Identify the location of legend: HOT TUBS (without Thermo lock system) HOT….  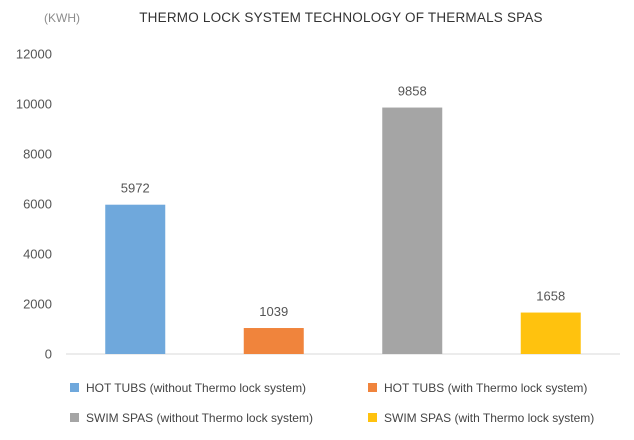
(332, 403).